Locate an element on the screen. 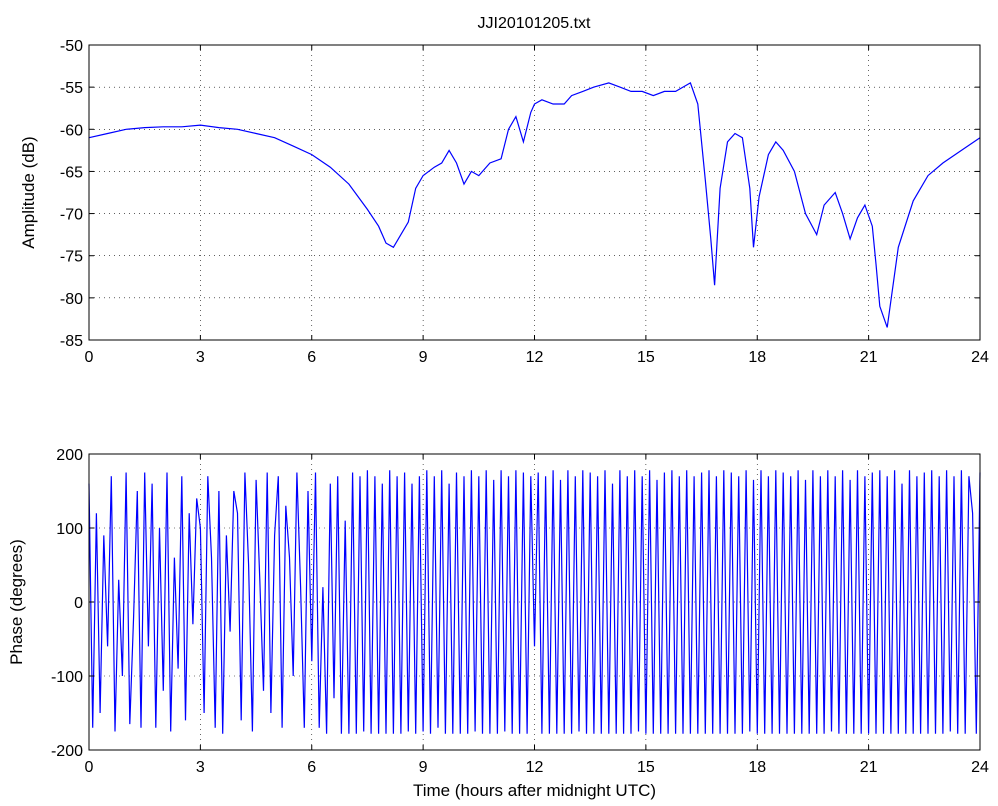 This screenshot has height=806, width=998. amplitude-y-tick-label: -65 is located at coordinates (71, 172).